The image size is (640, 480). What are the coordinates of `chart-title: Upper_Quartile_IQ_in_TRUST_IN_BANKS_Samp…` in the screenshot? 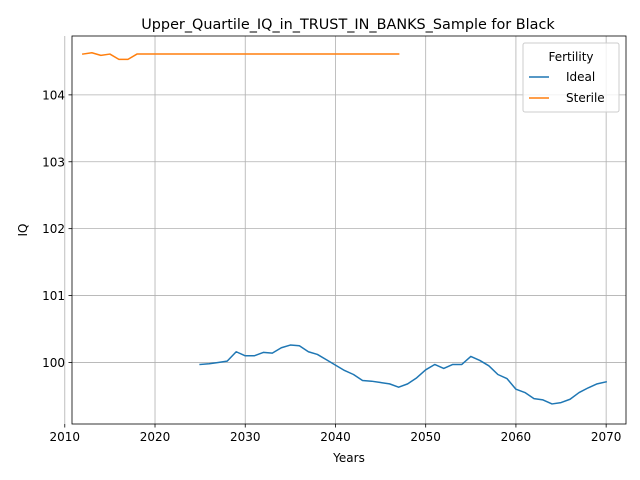 It's located at (348, 25).